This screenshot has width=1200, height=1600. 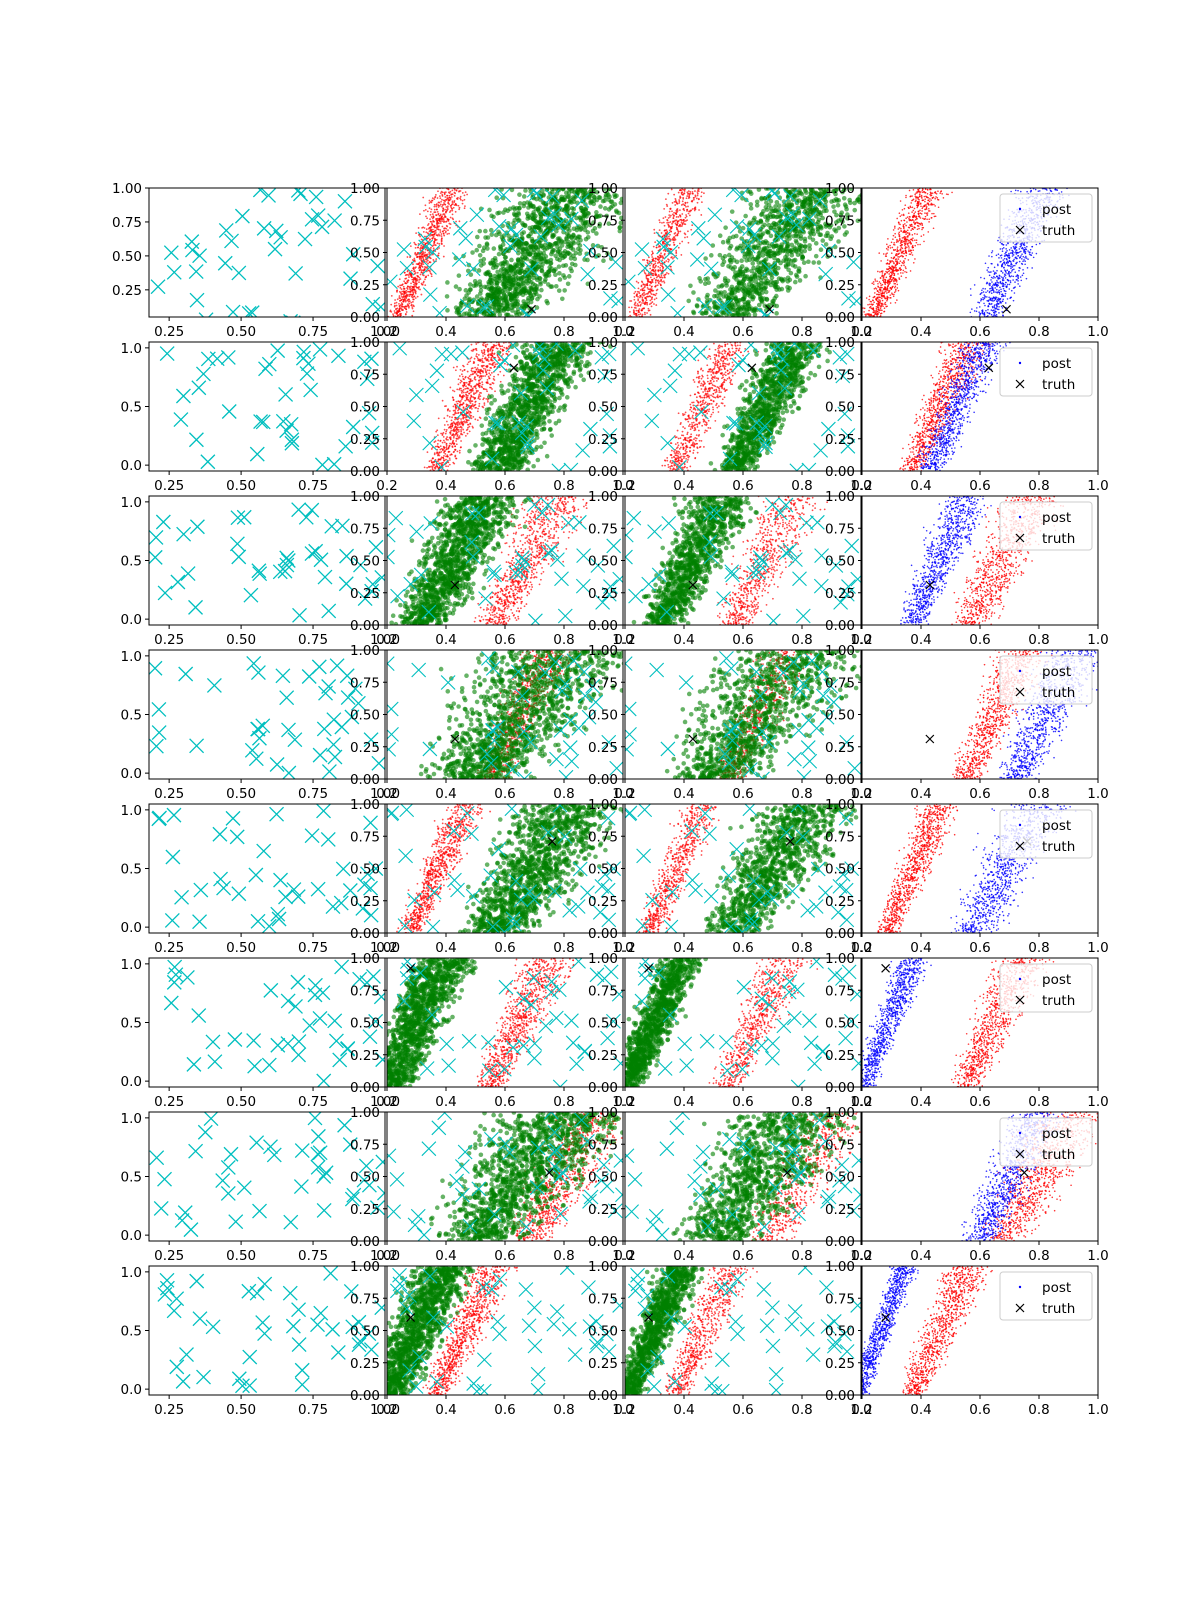 What do you see at coordinates (531, 309) in the screenshot?
I see `truth-marker` at bounding box center [531, 309].